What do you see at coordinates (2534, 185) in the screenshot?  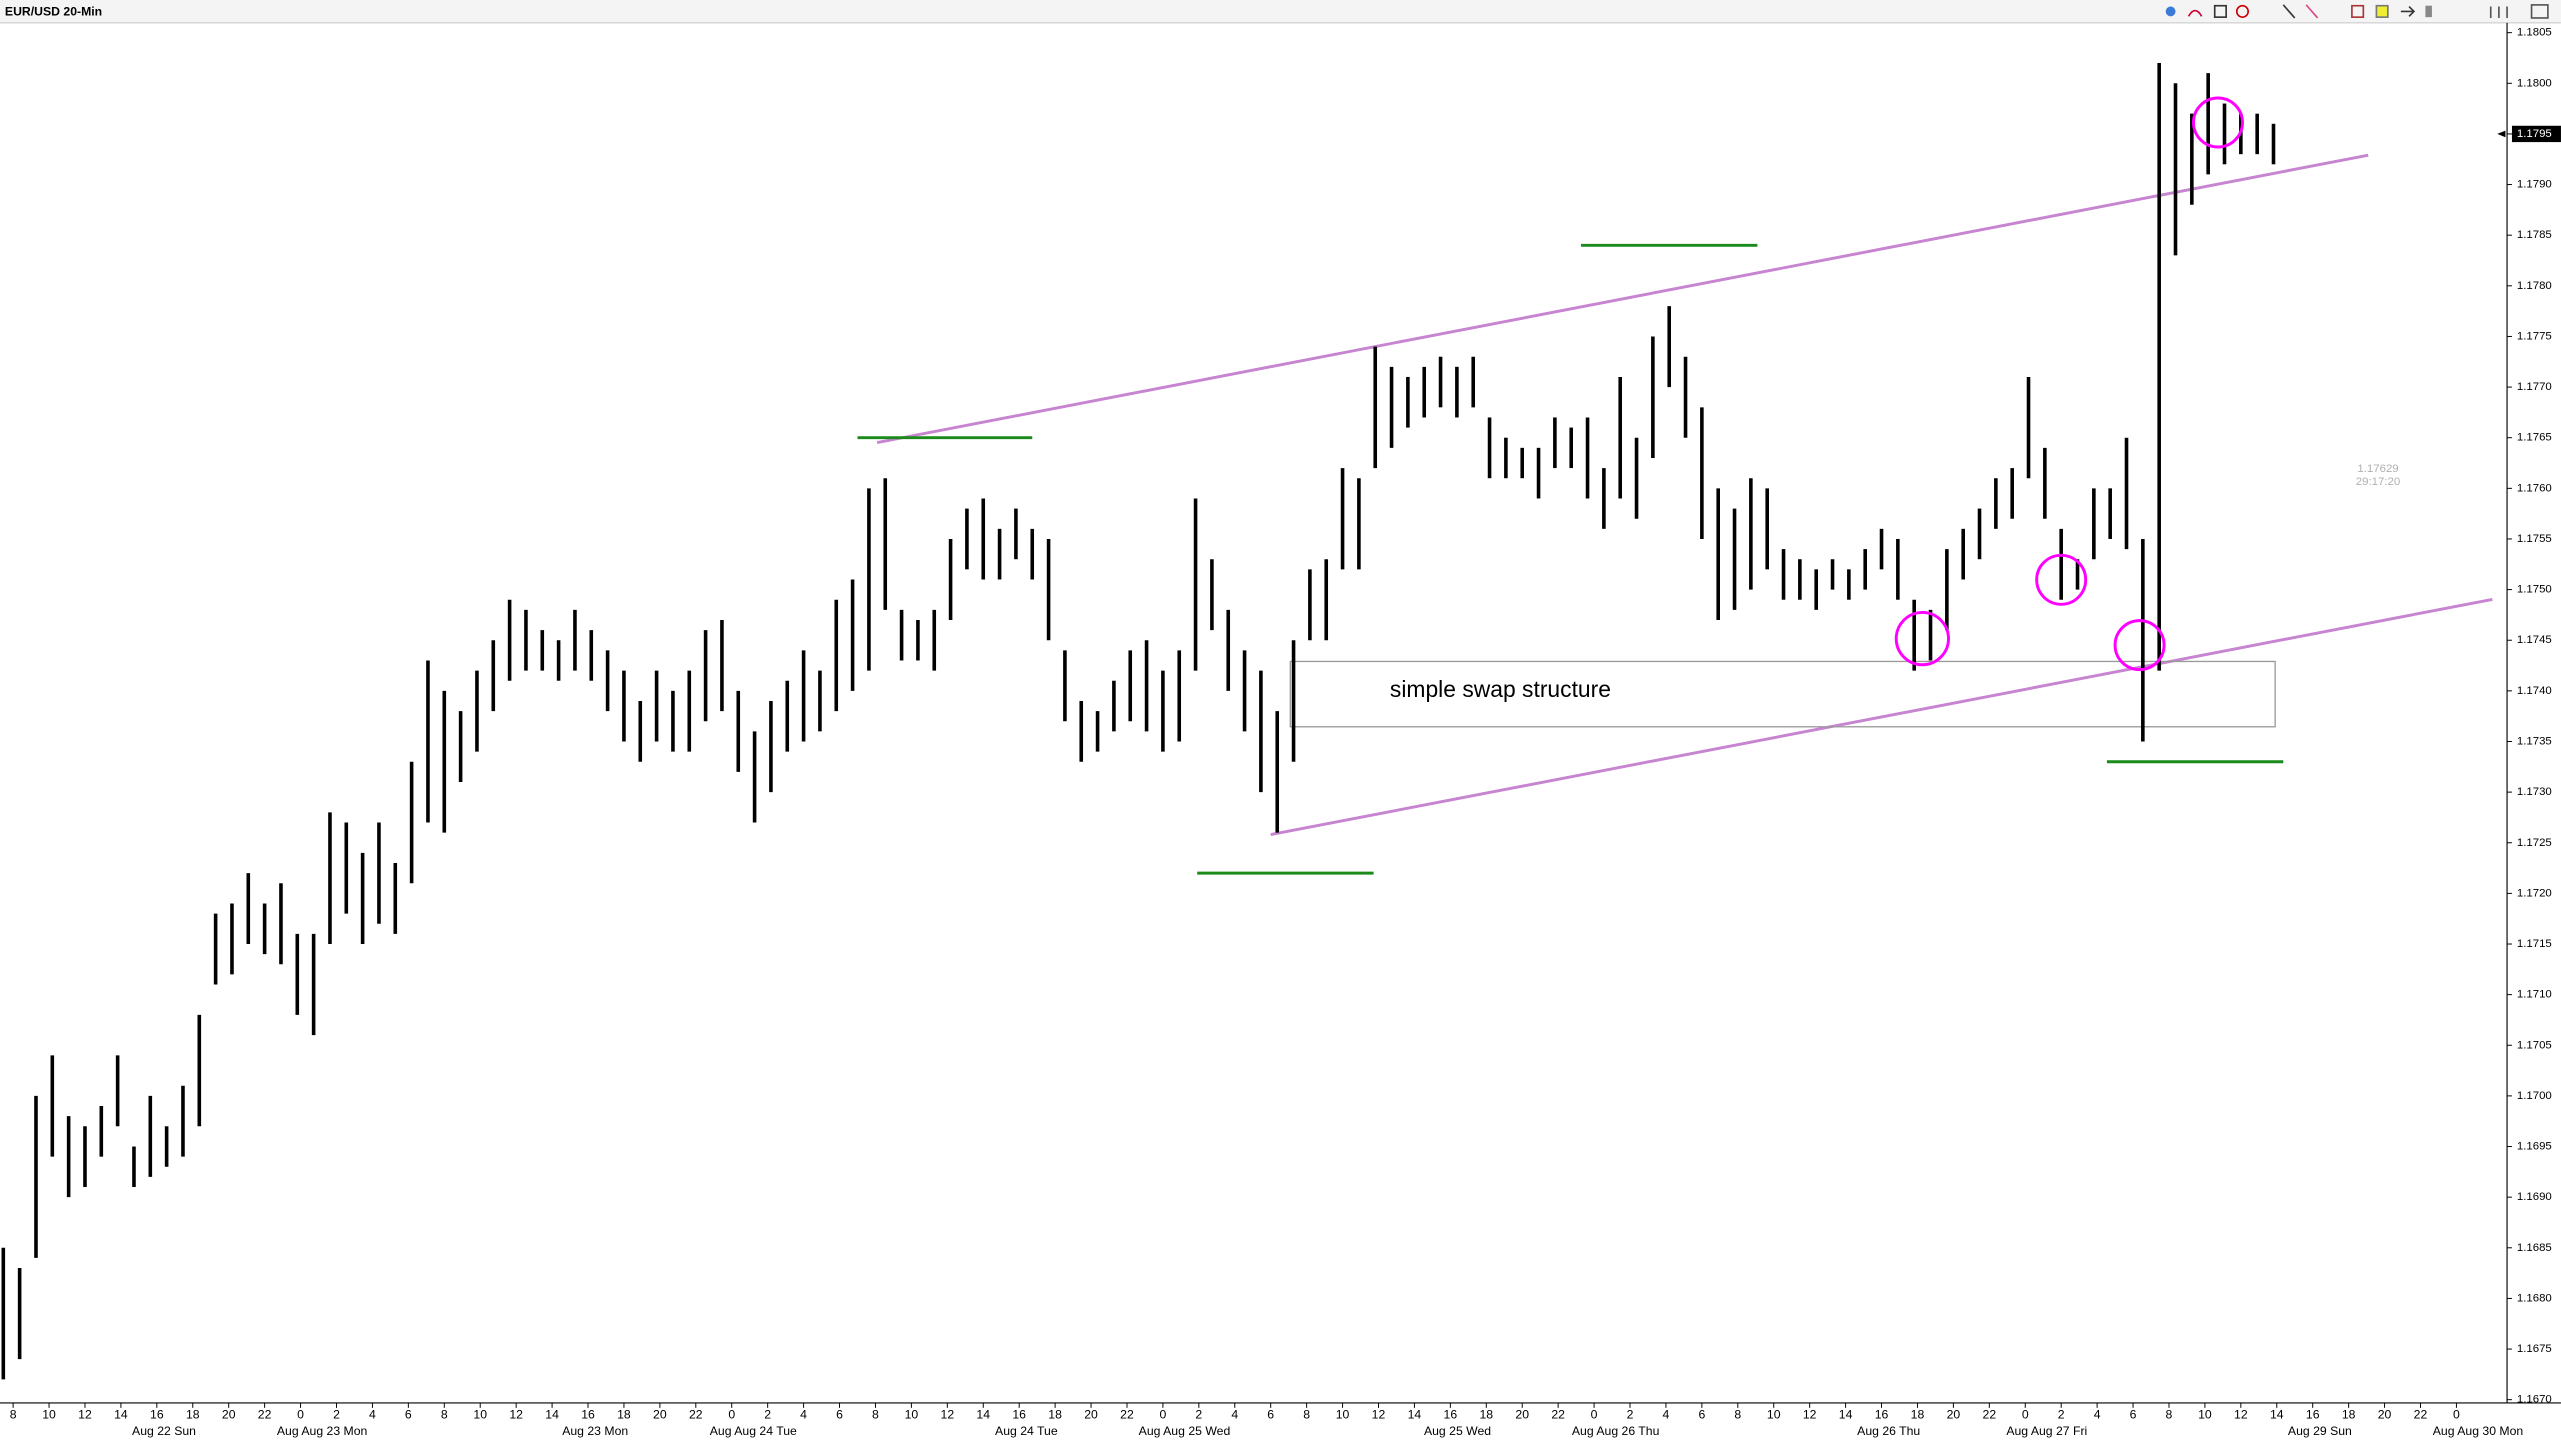 I see `y-tick-label: 1.1790` at bounding box center [2534, 185].